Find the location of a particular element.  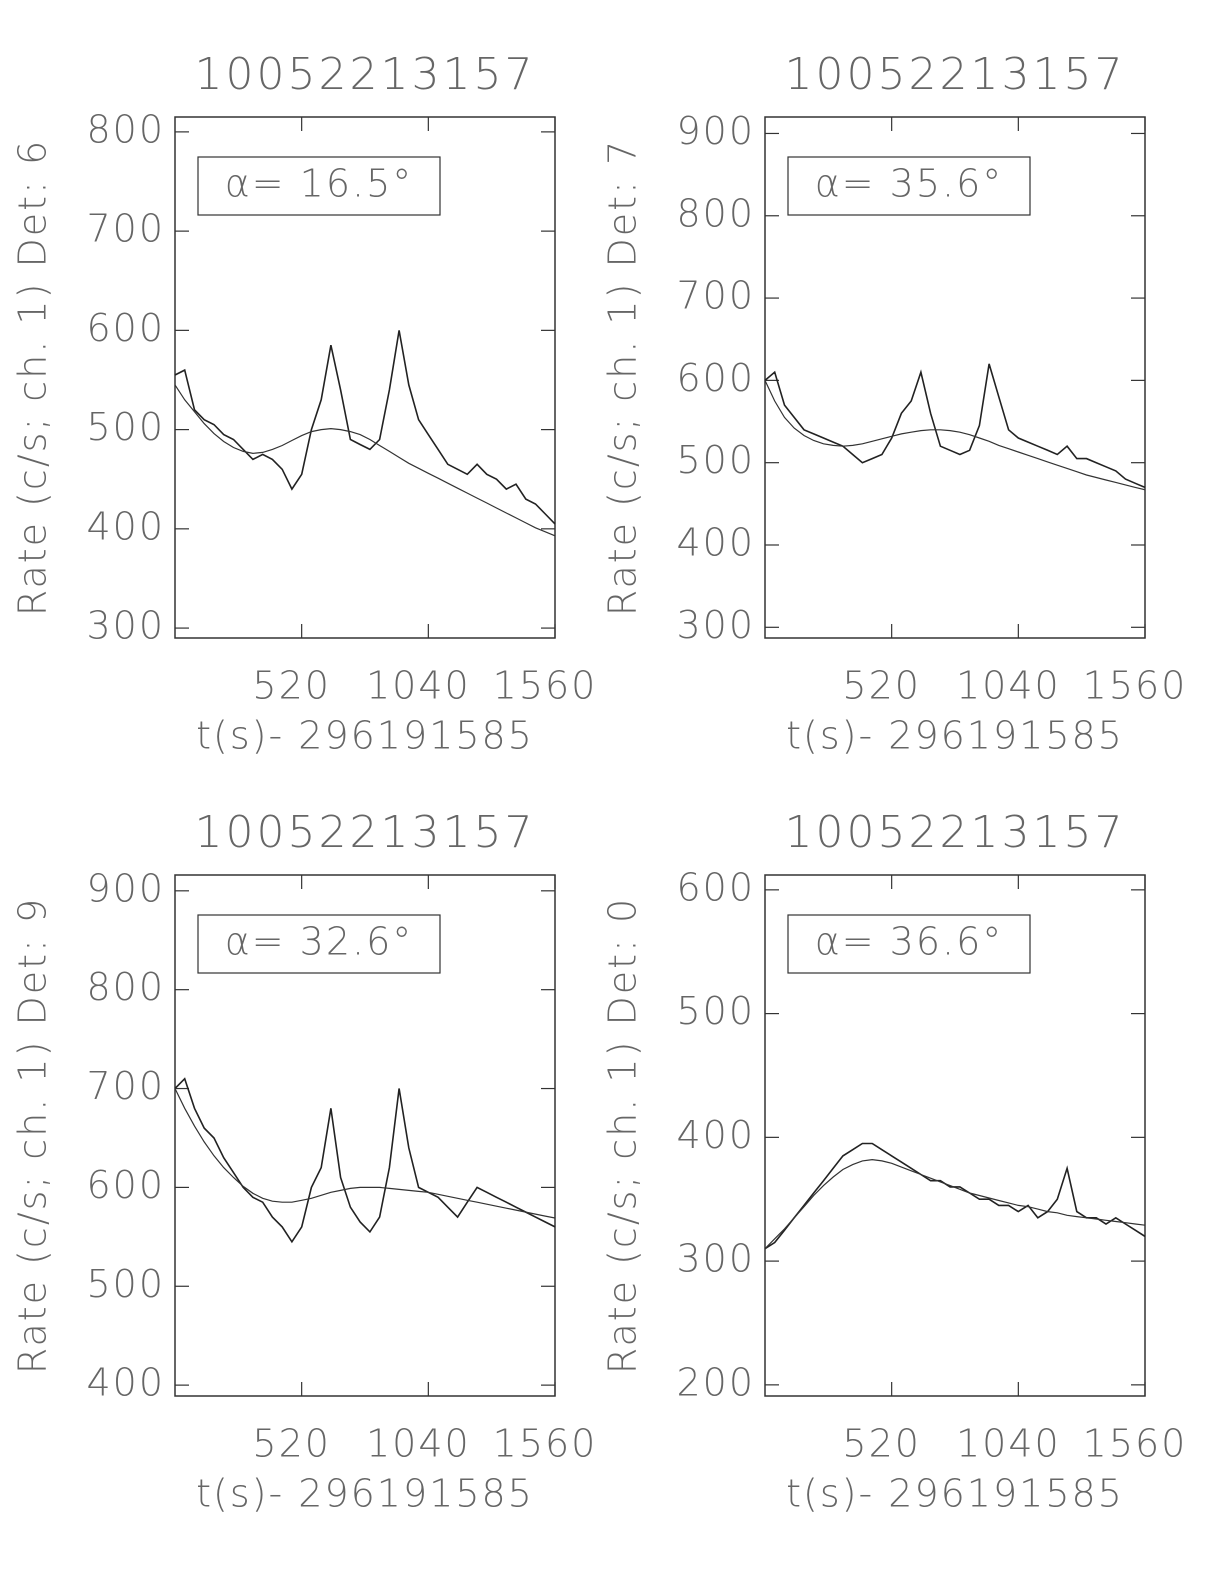

y-axis-label: Rate (c/s; ch. 1) Det: 6 is located at coordinates (33, 377).